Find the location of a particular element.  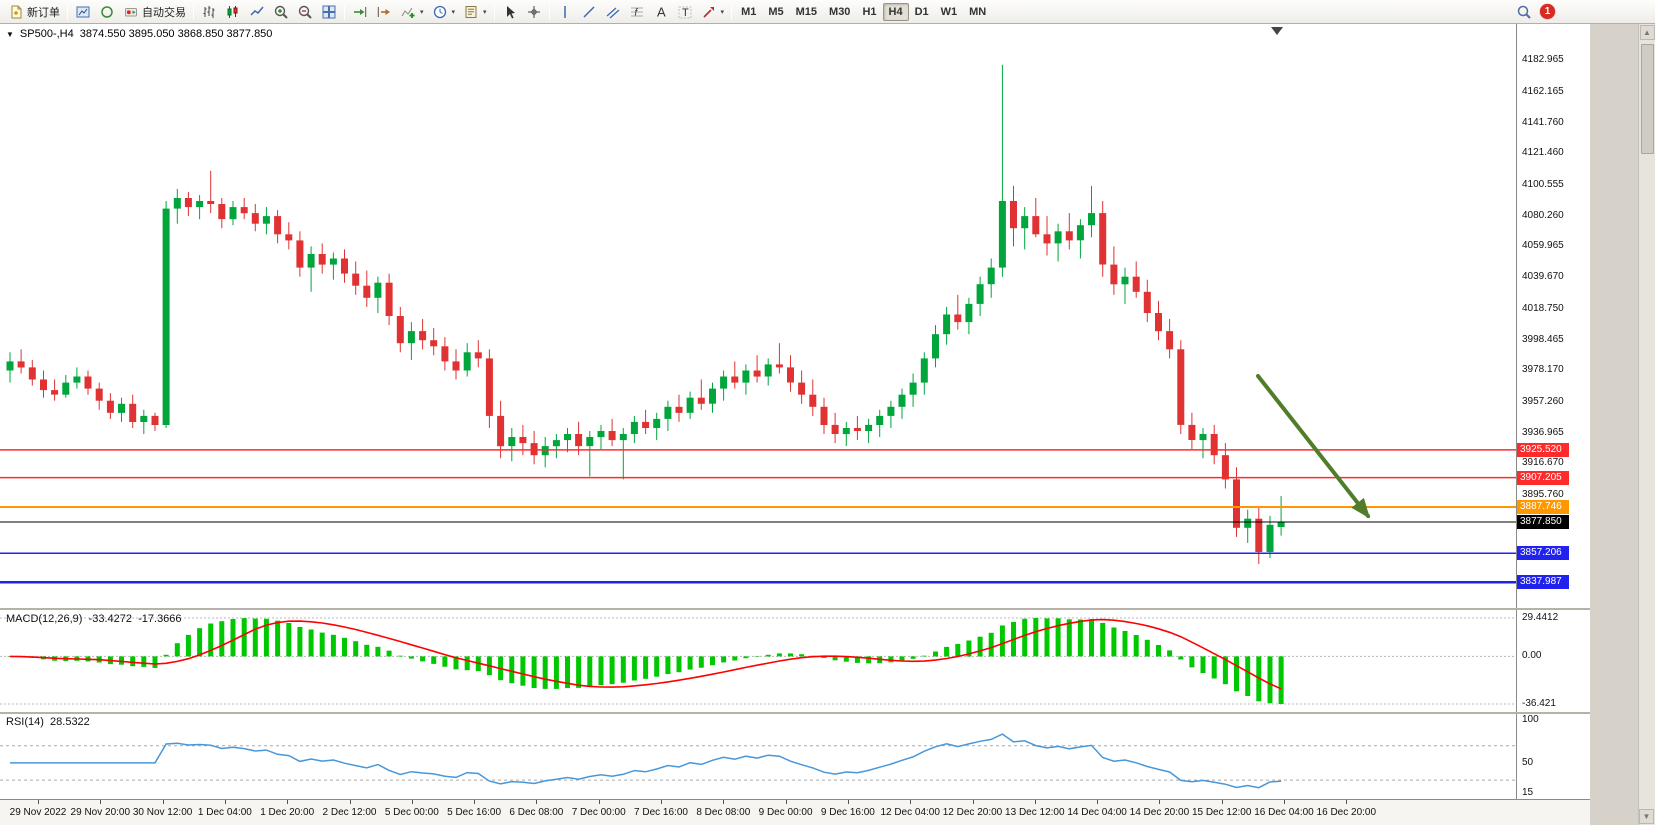

vertical-line-icon is located at coordinates (564, 11).